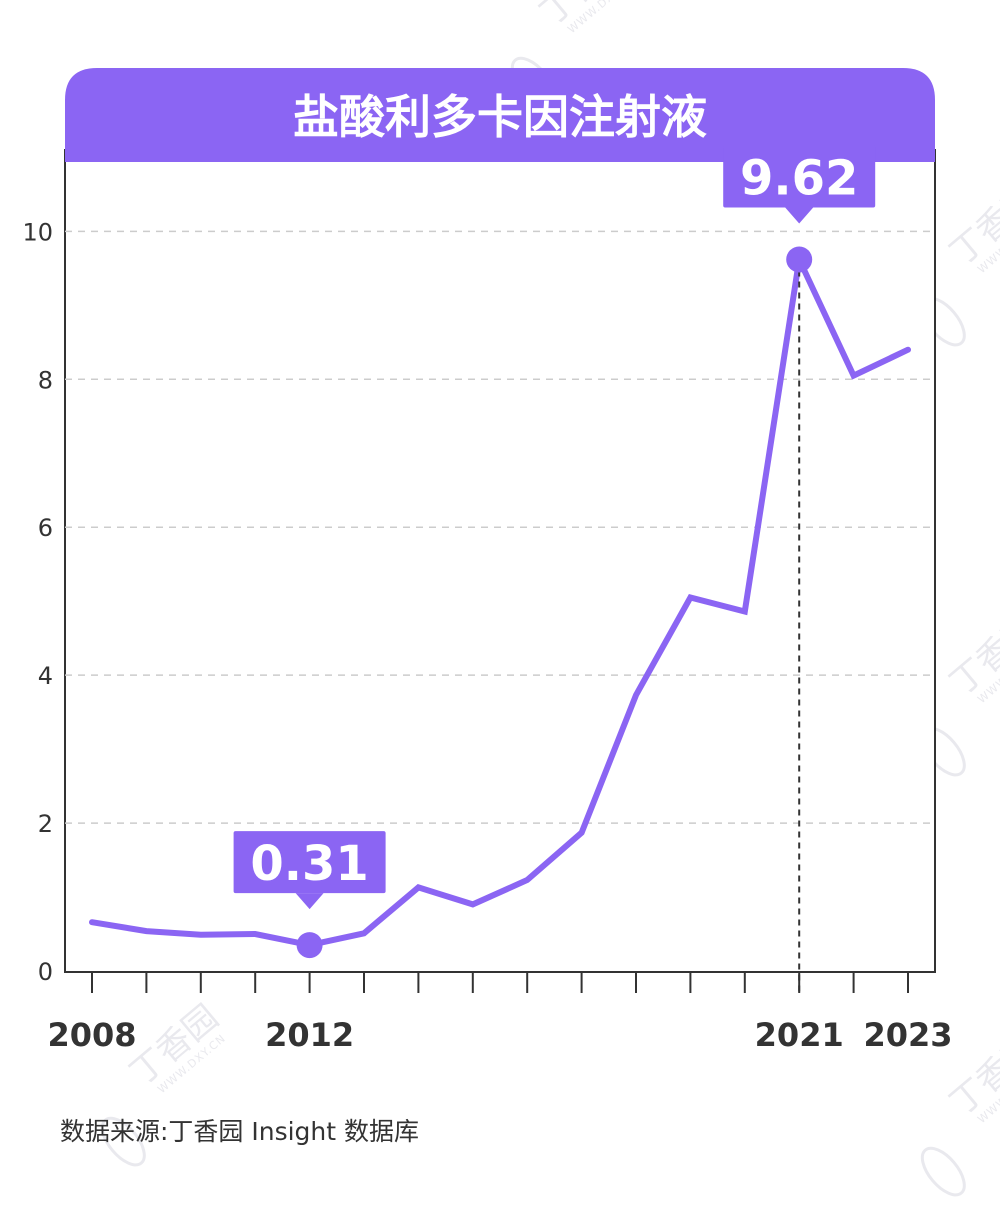 The height and width of the screenshot is (1213, 1000). Describe the element at coordinates (45, 676) in the screenshot. I see `y-tick-label: 4` at that location.